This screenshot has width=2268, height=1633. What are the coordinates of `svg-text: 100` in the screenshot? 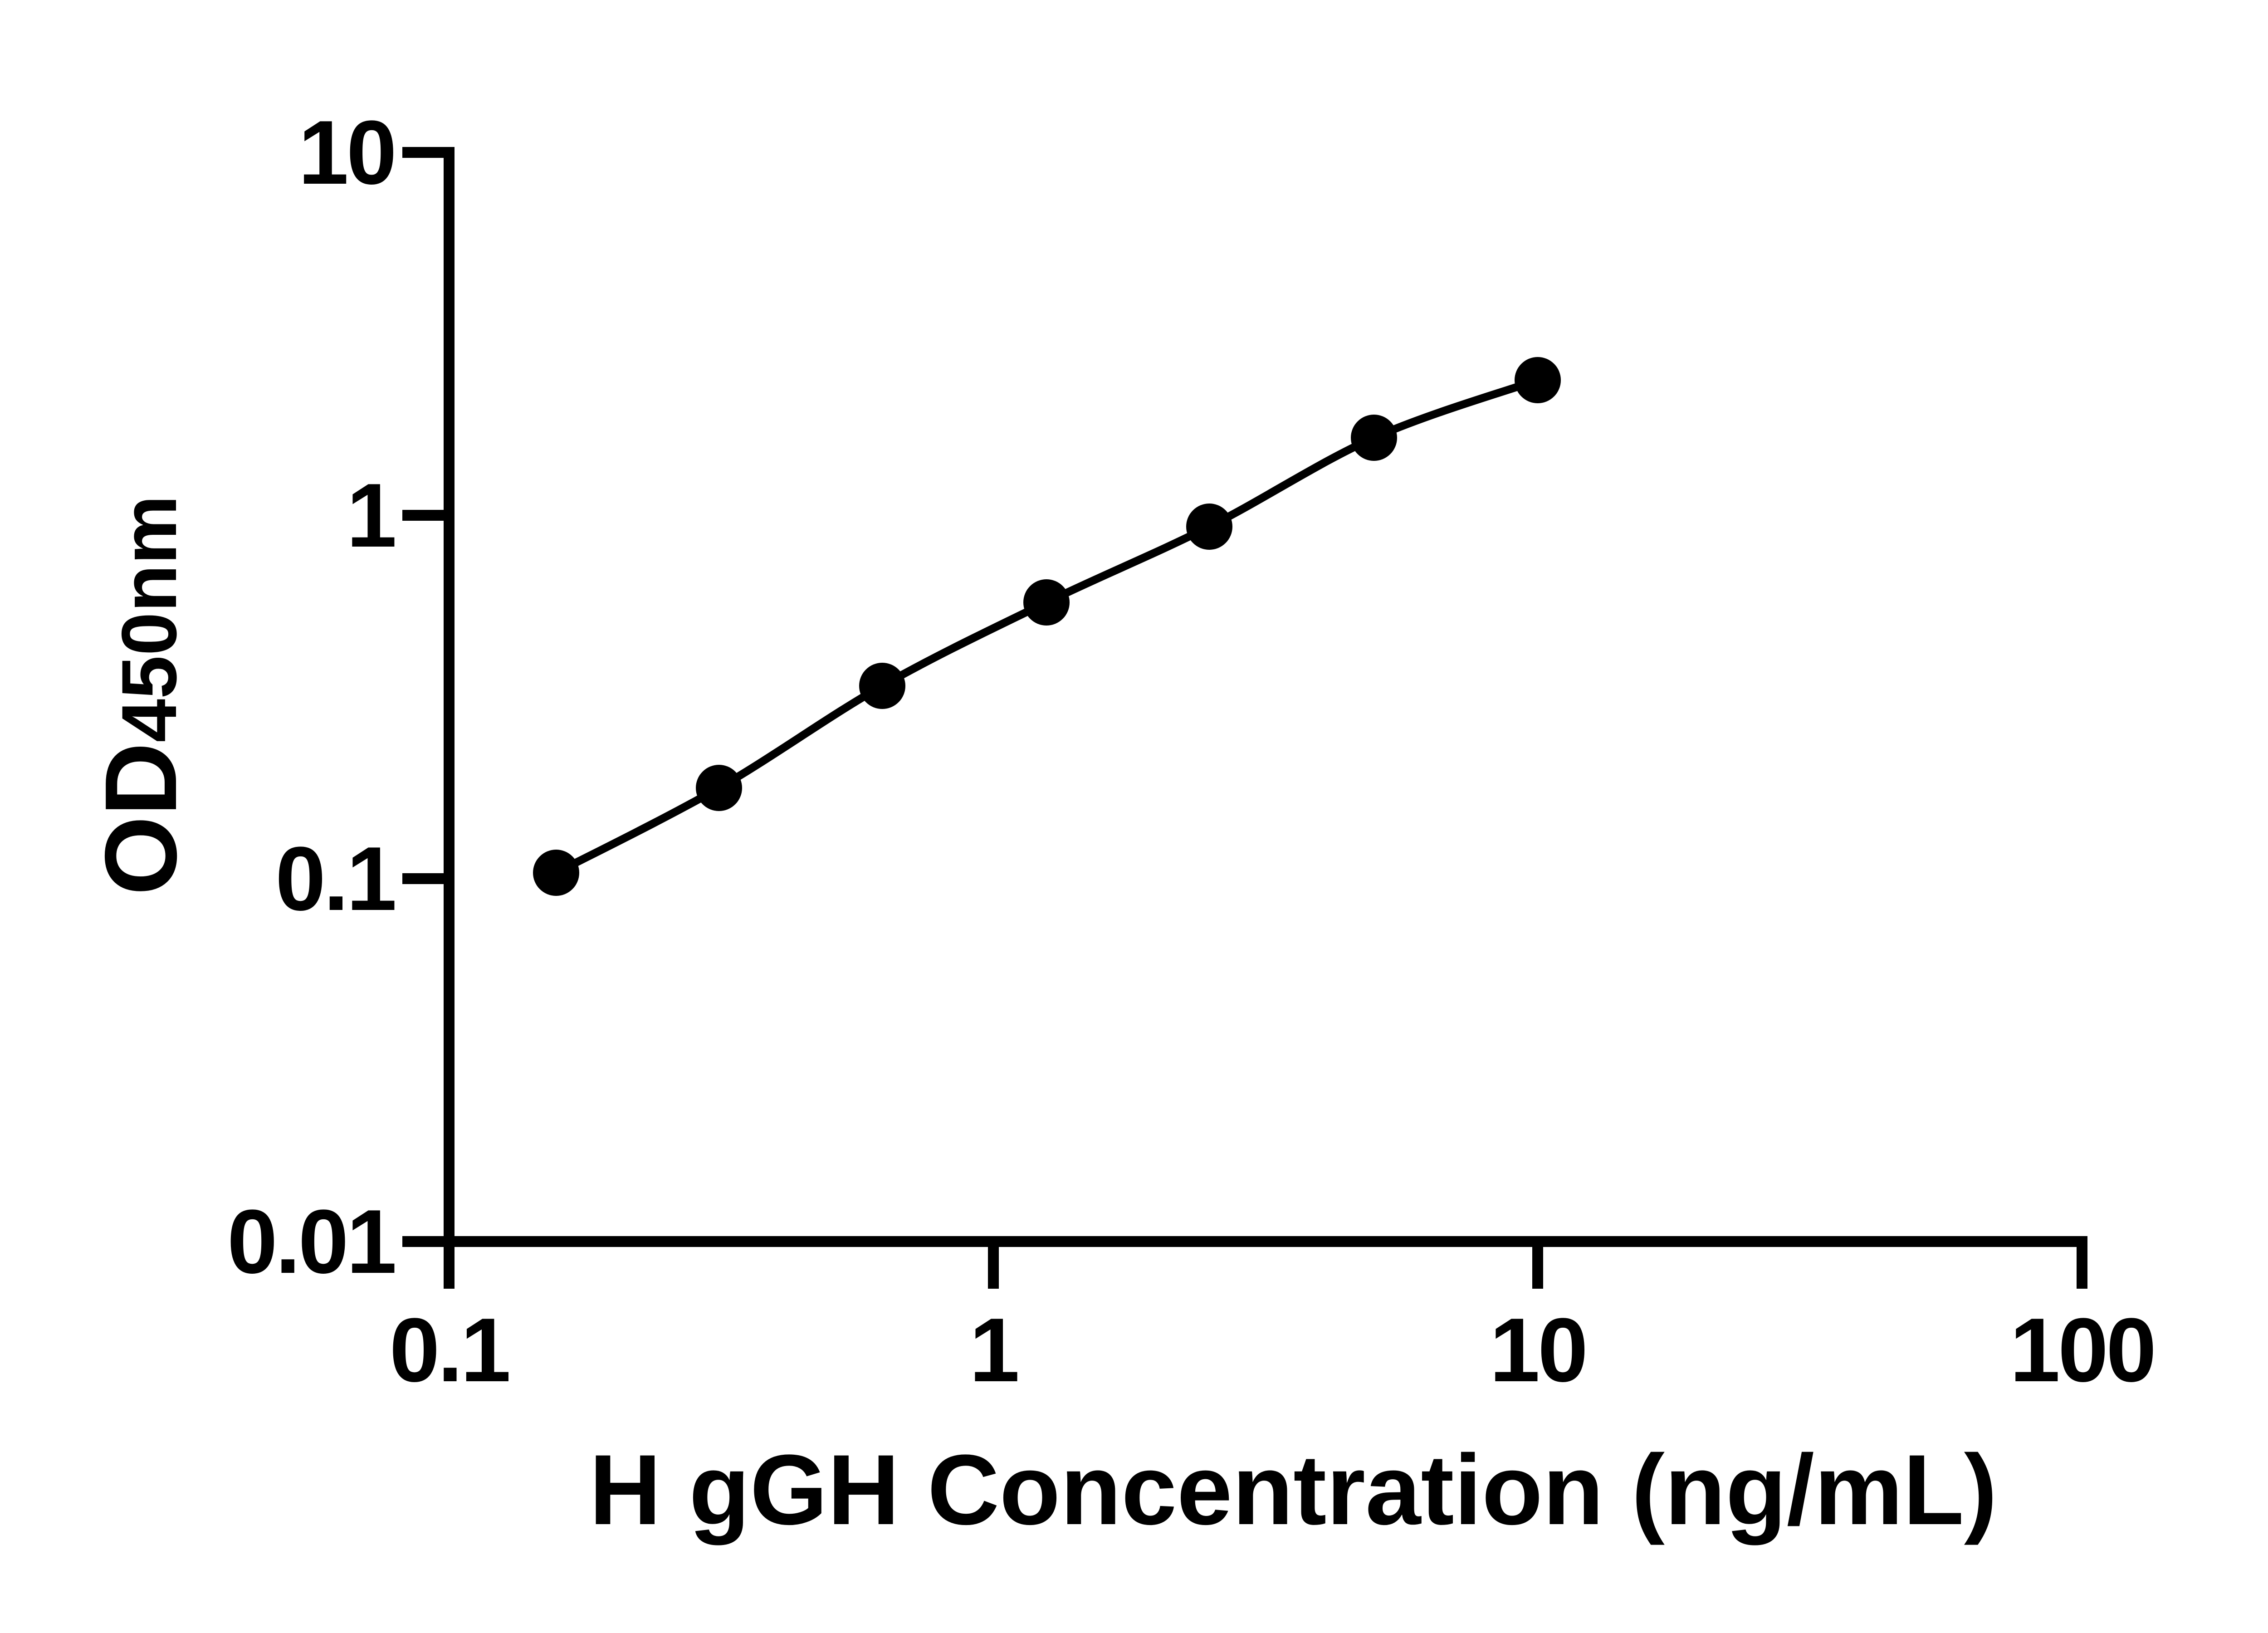 It's located at (2083, 1350).